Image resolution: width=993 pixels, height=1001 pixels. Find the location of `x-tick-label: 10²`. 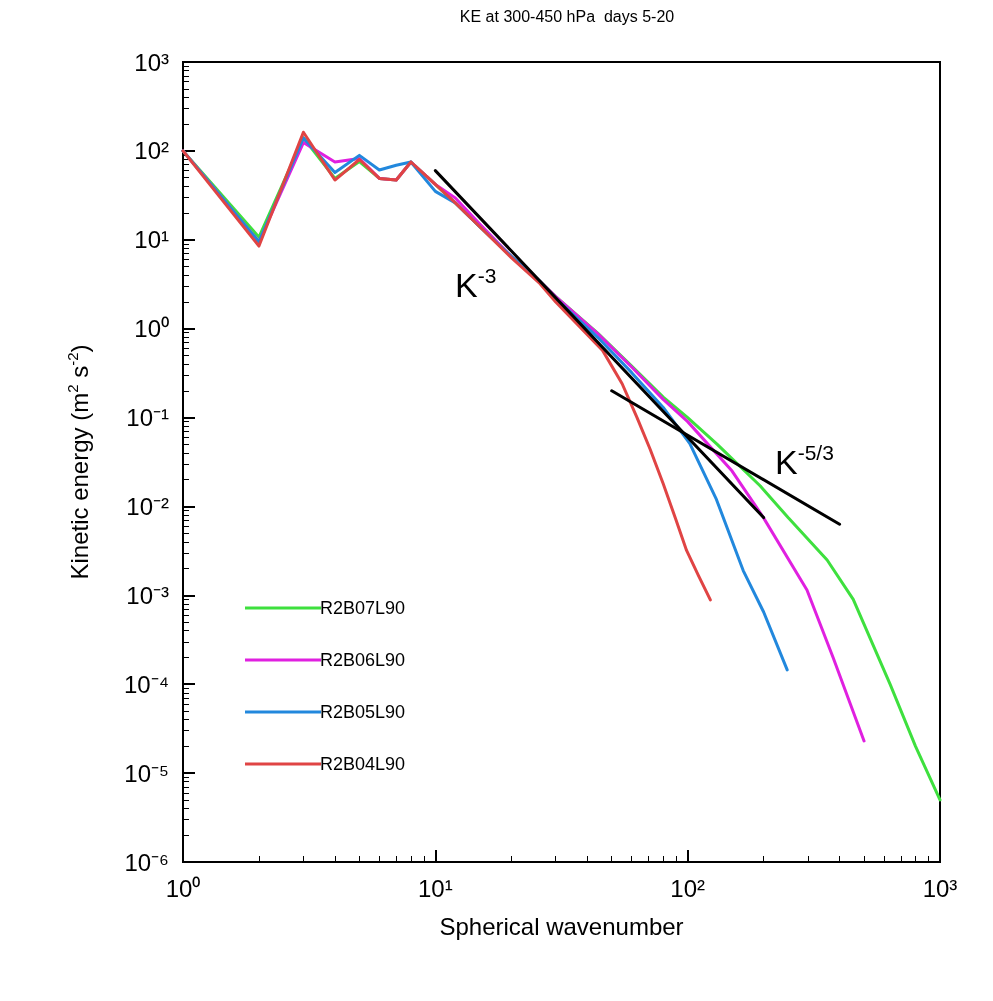

x-tick-label: 10² is located at coordinates (688, 888).